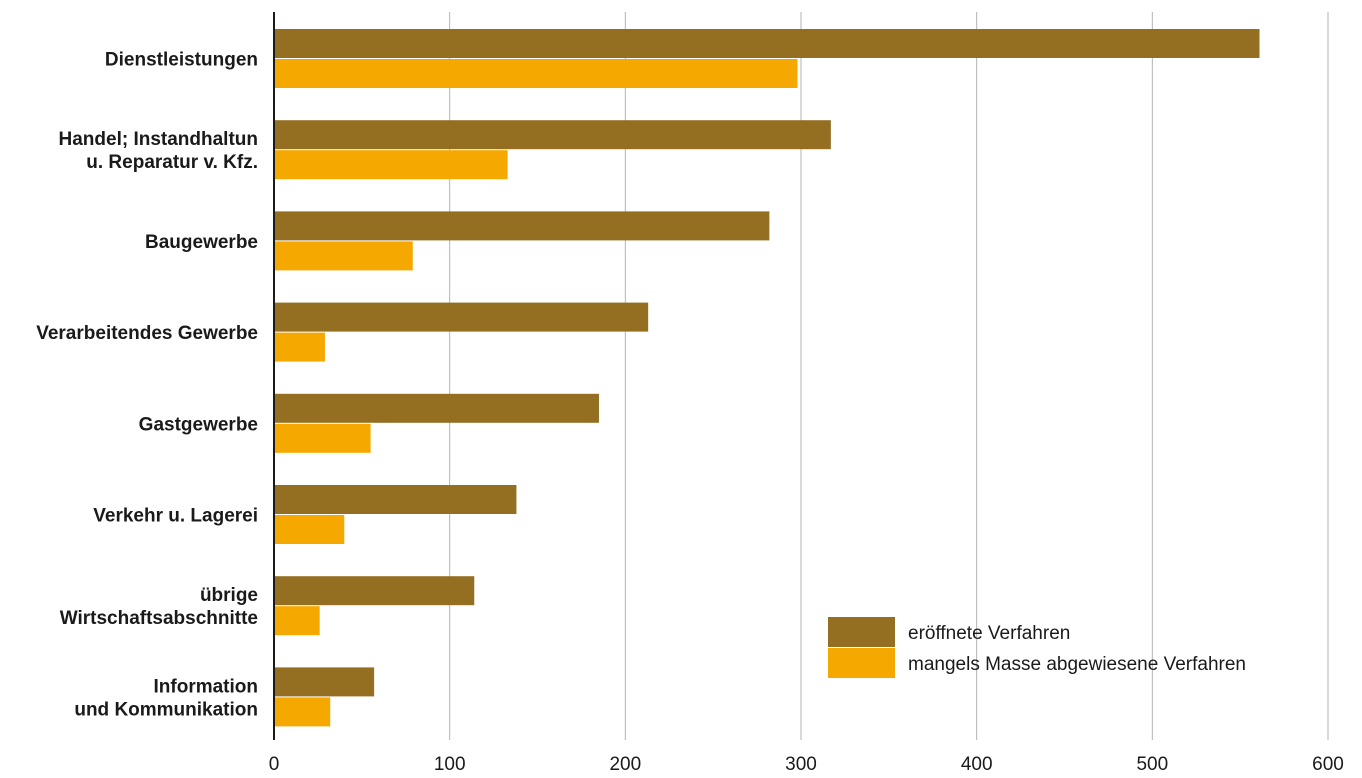 This screenshot has height=778, width=1362. I want to click on x-tick-label: 0, so click(274, 764).